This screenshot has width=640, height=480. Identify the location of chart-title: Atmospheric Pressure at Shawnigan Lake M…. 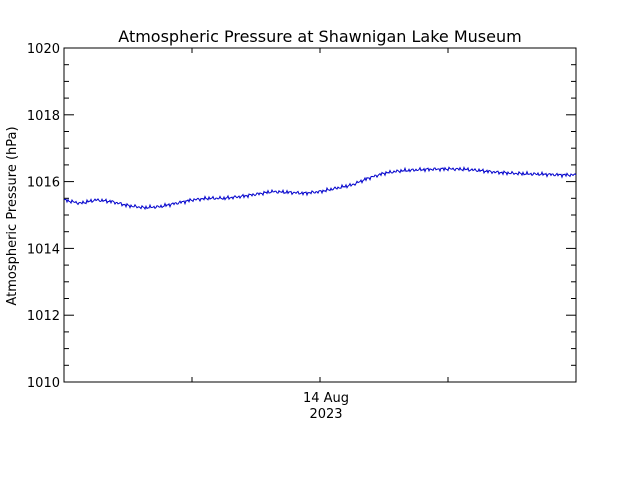
(319, 36).